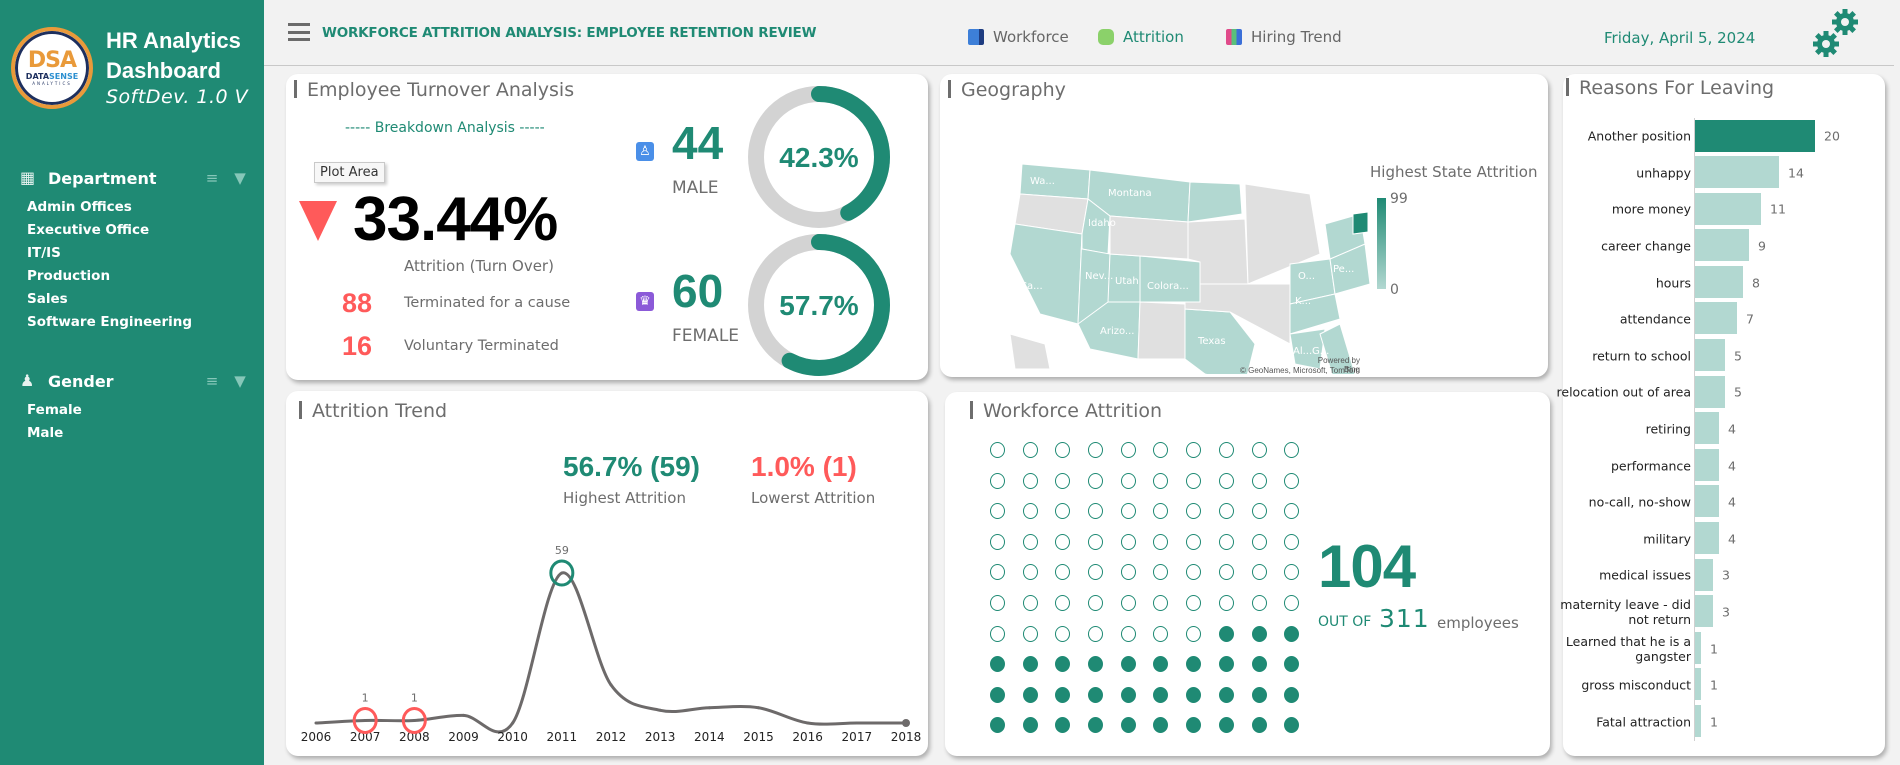 This screenshot has width=1900, height=765. What do you see at coordinates (1663, 173) in the screenshot?
I see `reason-label: unhappy` at bounding box center [1663, 173].